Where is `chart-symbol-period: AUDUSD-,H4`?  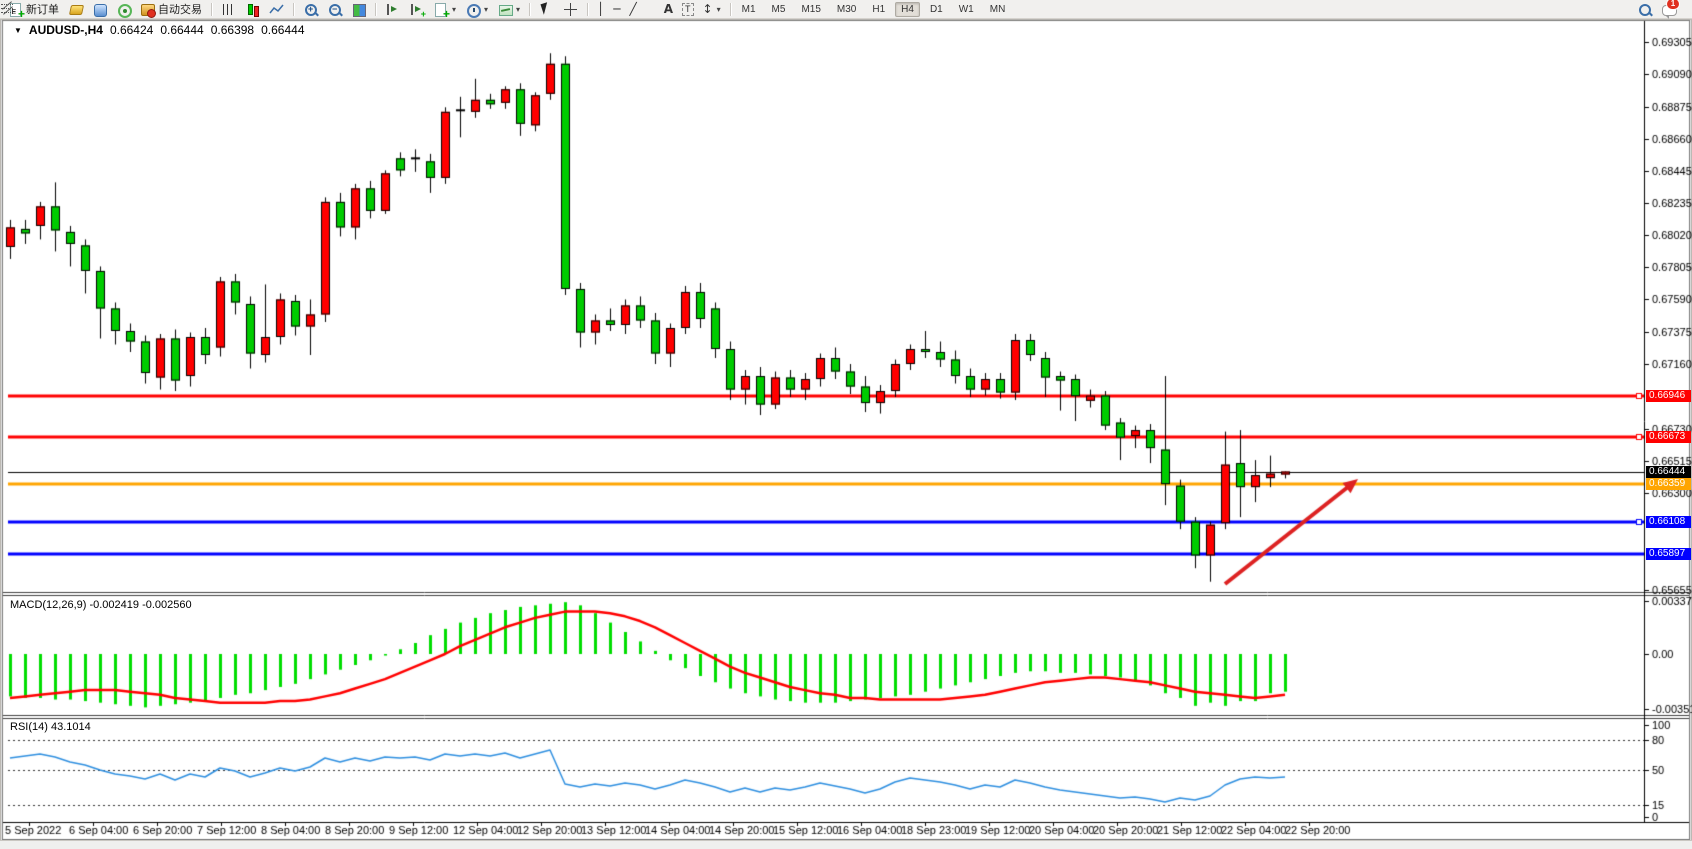
chart-symbol-period: AUDUSD-,H4 is located at coordinates (65, 30).